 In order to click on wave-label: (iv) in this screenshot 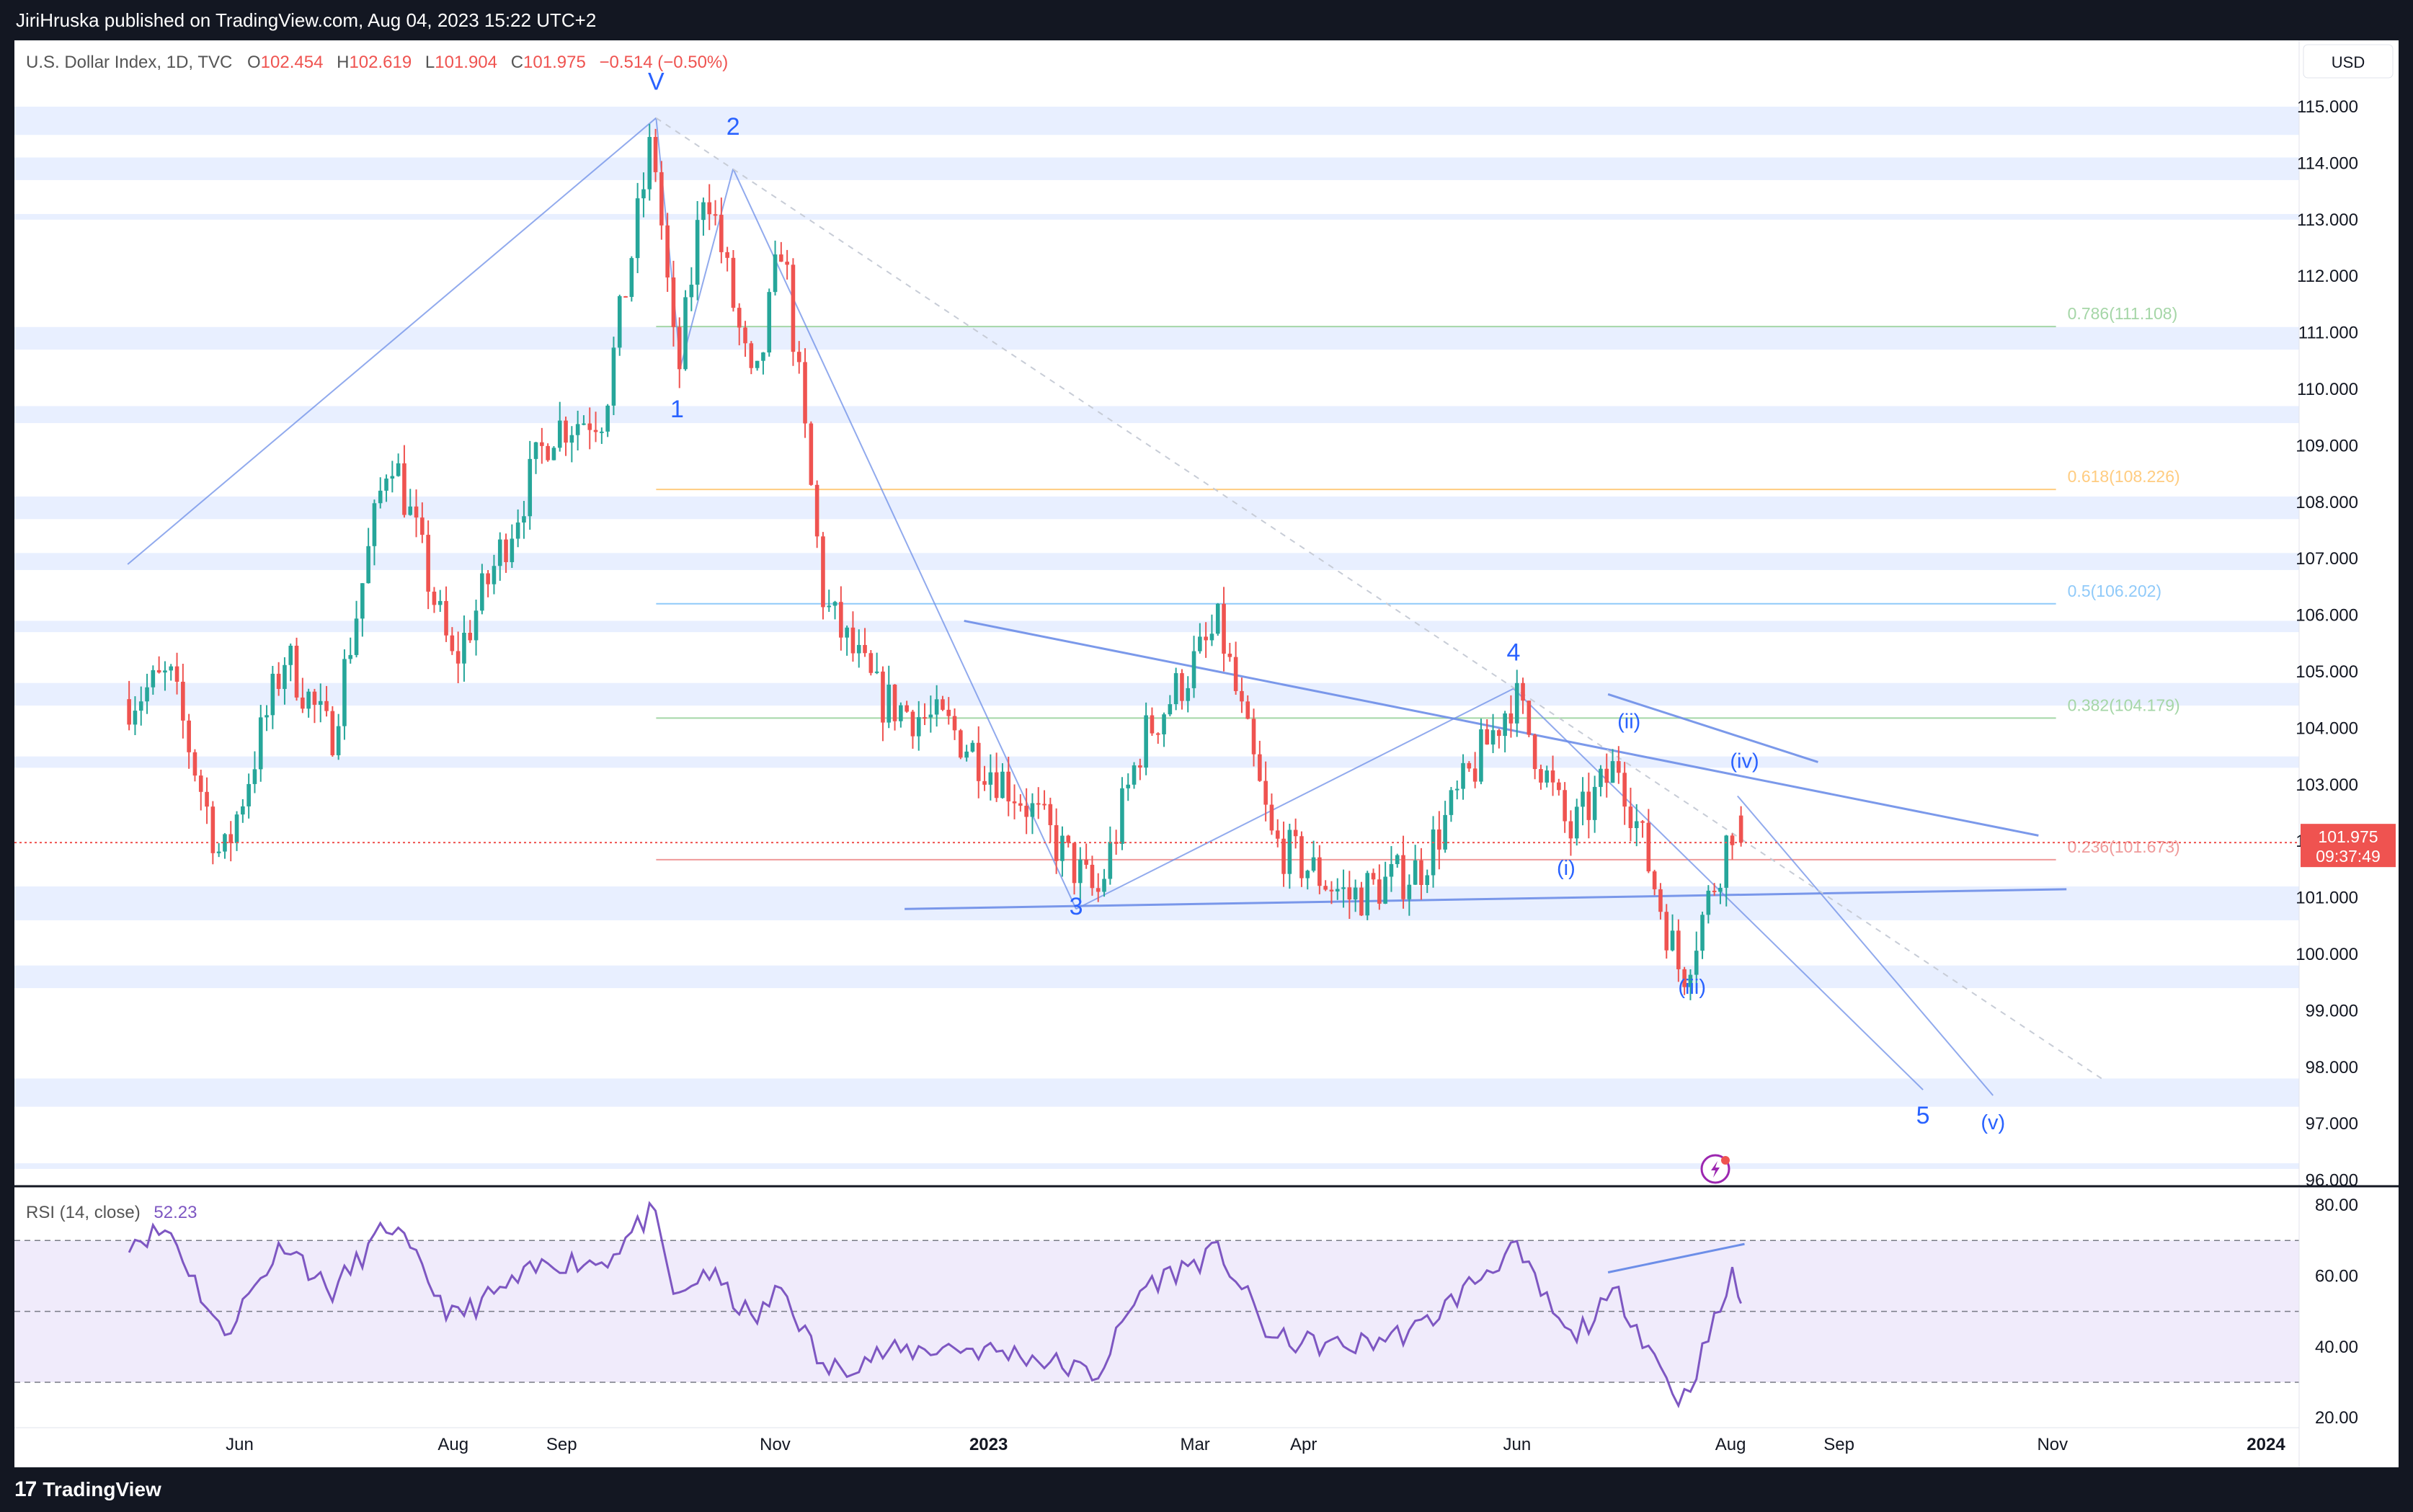, I will do `click(1744, 762)`.